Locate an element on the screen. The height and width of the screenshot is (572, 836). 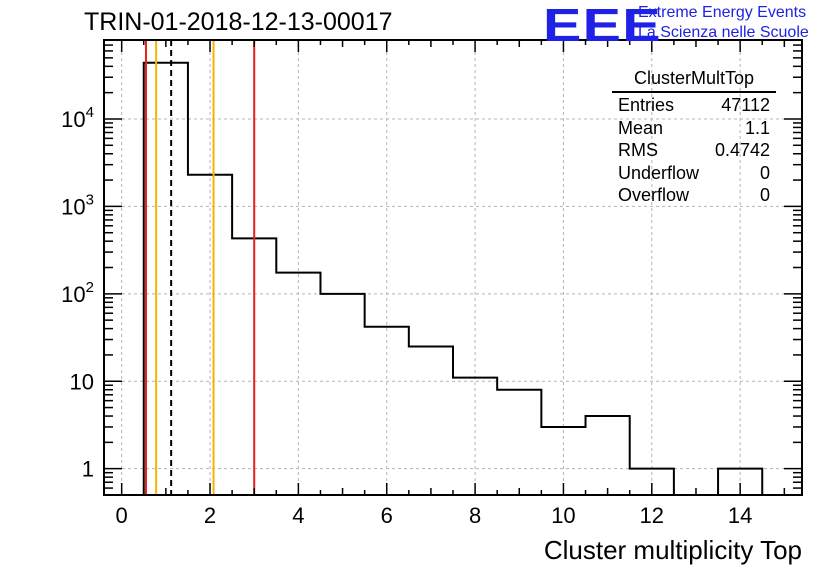
stats-row-underflow: Underflow 0 is located at coordinates (694, 173).